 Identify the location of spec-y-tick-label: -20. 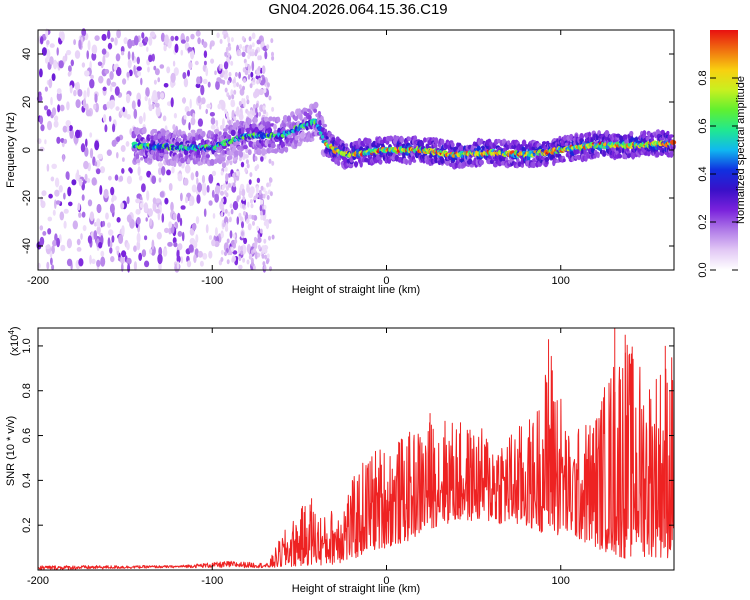
(27, 198).